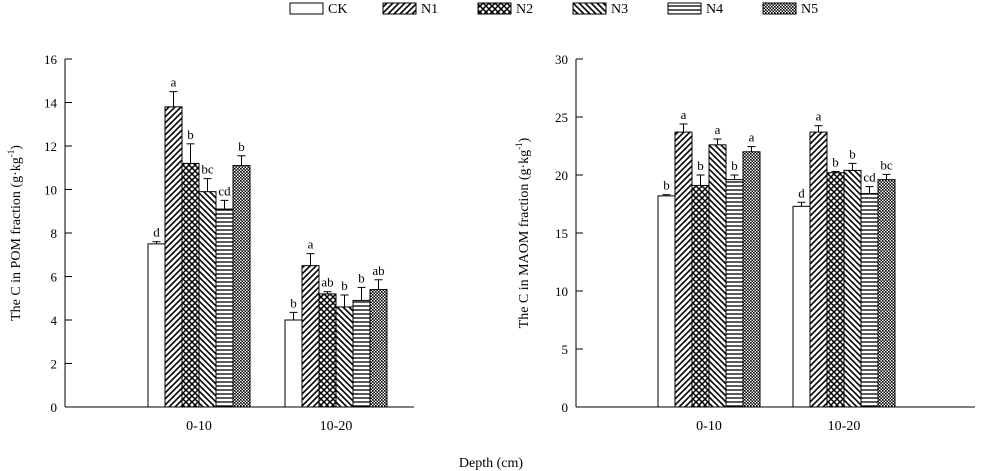 The height and width of the screenshot is (471, 982). I want to click on y-tick-label: 14, so click(51, 103).